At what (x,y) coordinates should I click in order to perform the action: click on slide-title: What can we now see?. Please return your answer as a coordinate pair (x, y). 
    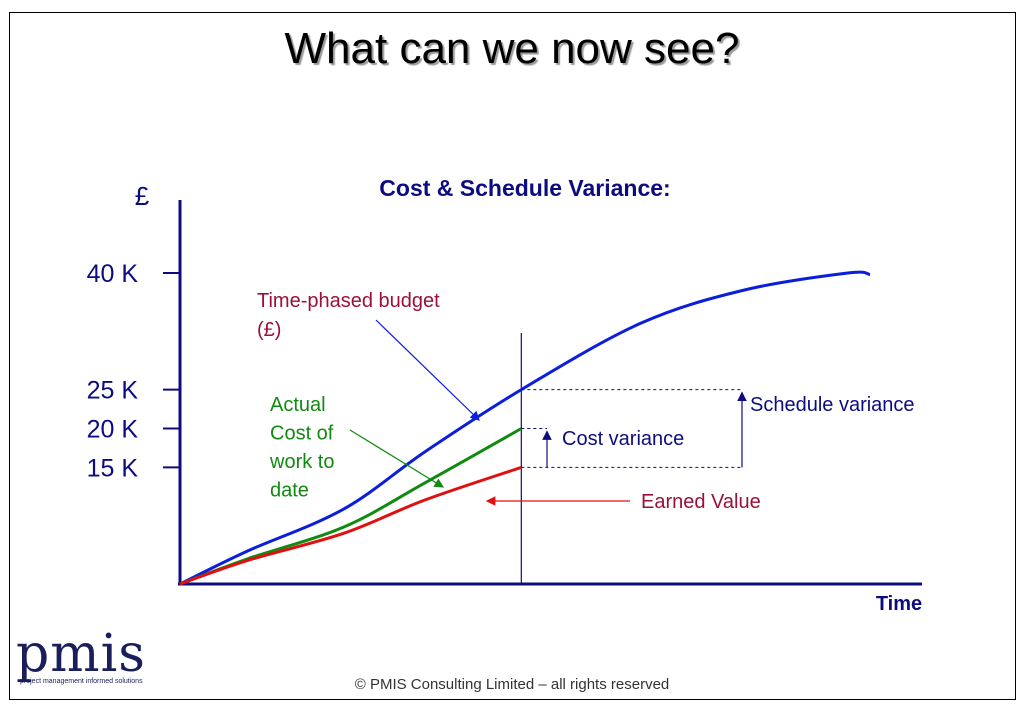
    Looking at the image, I should click on (512, 48).